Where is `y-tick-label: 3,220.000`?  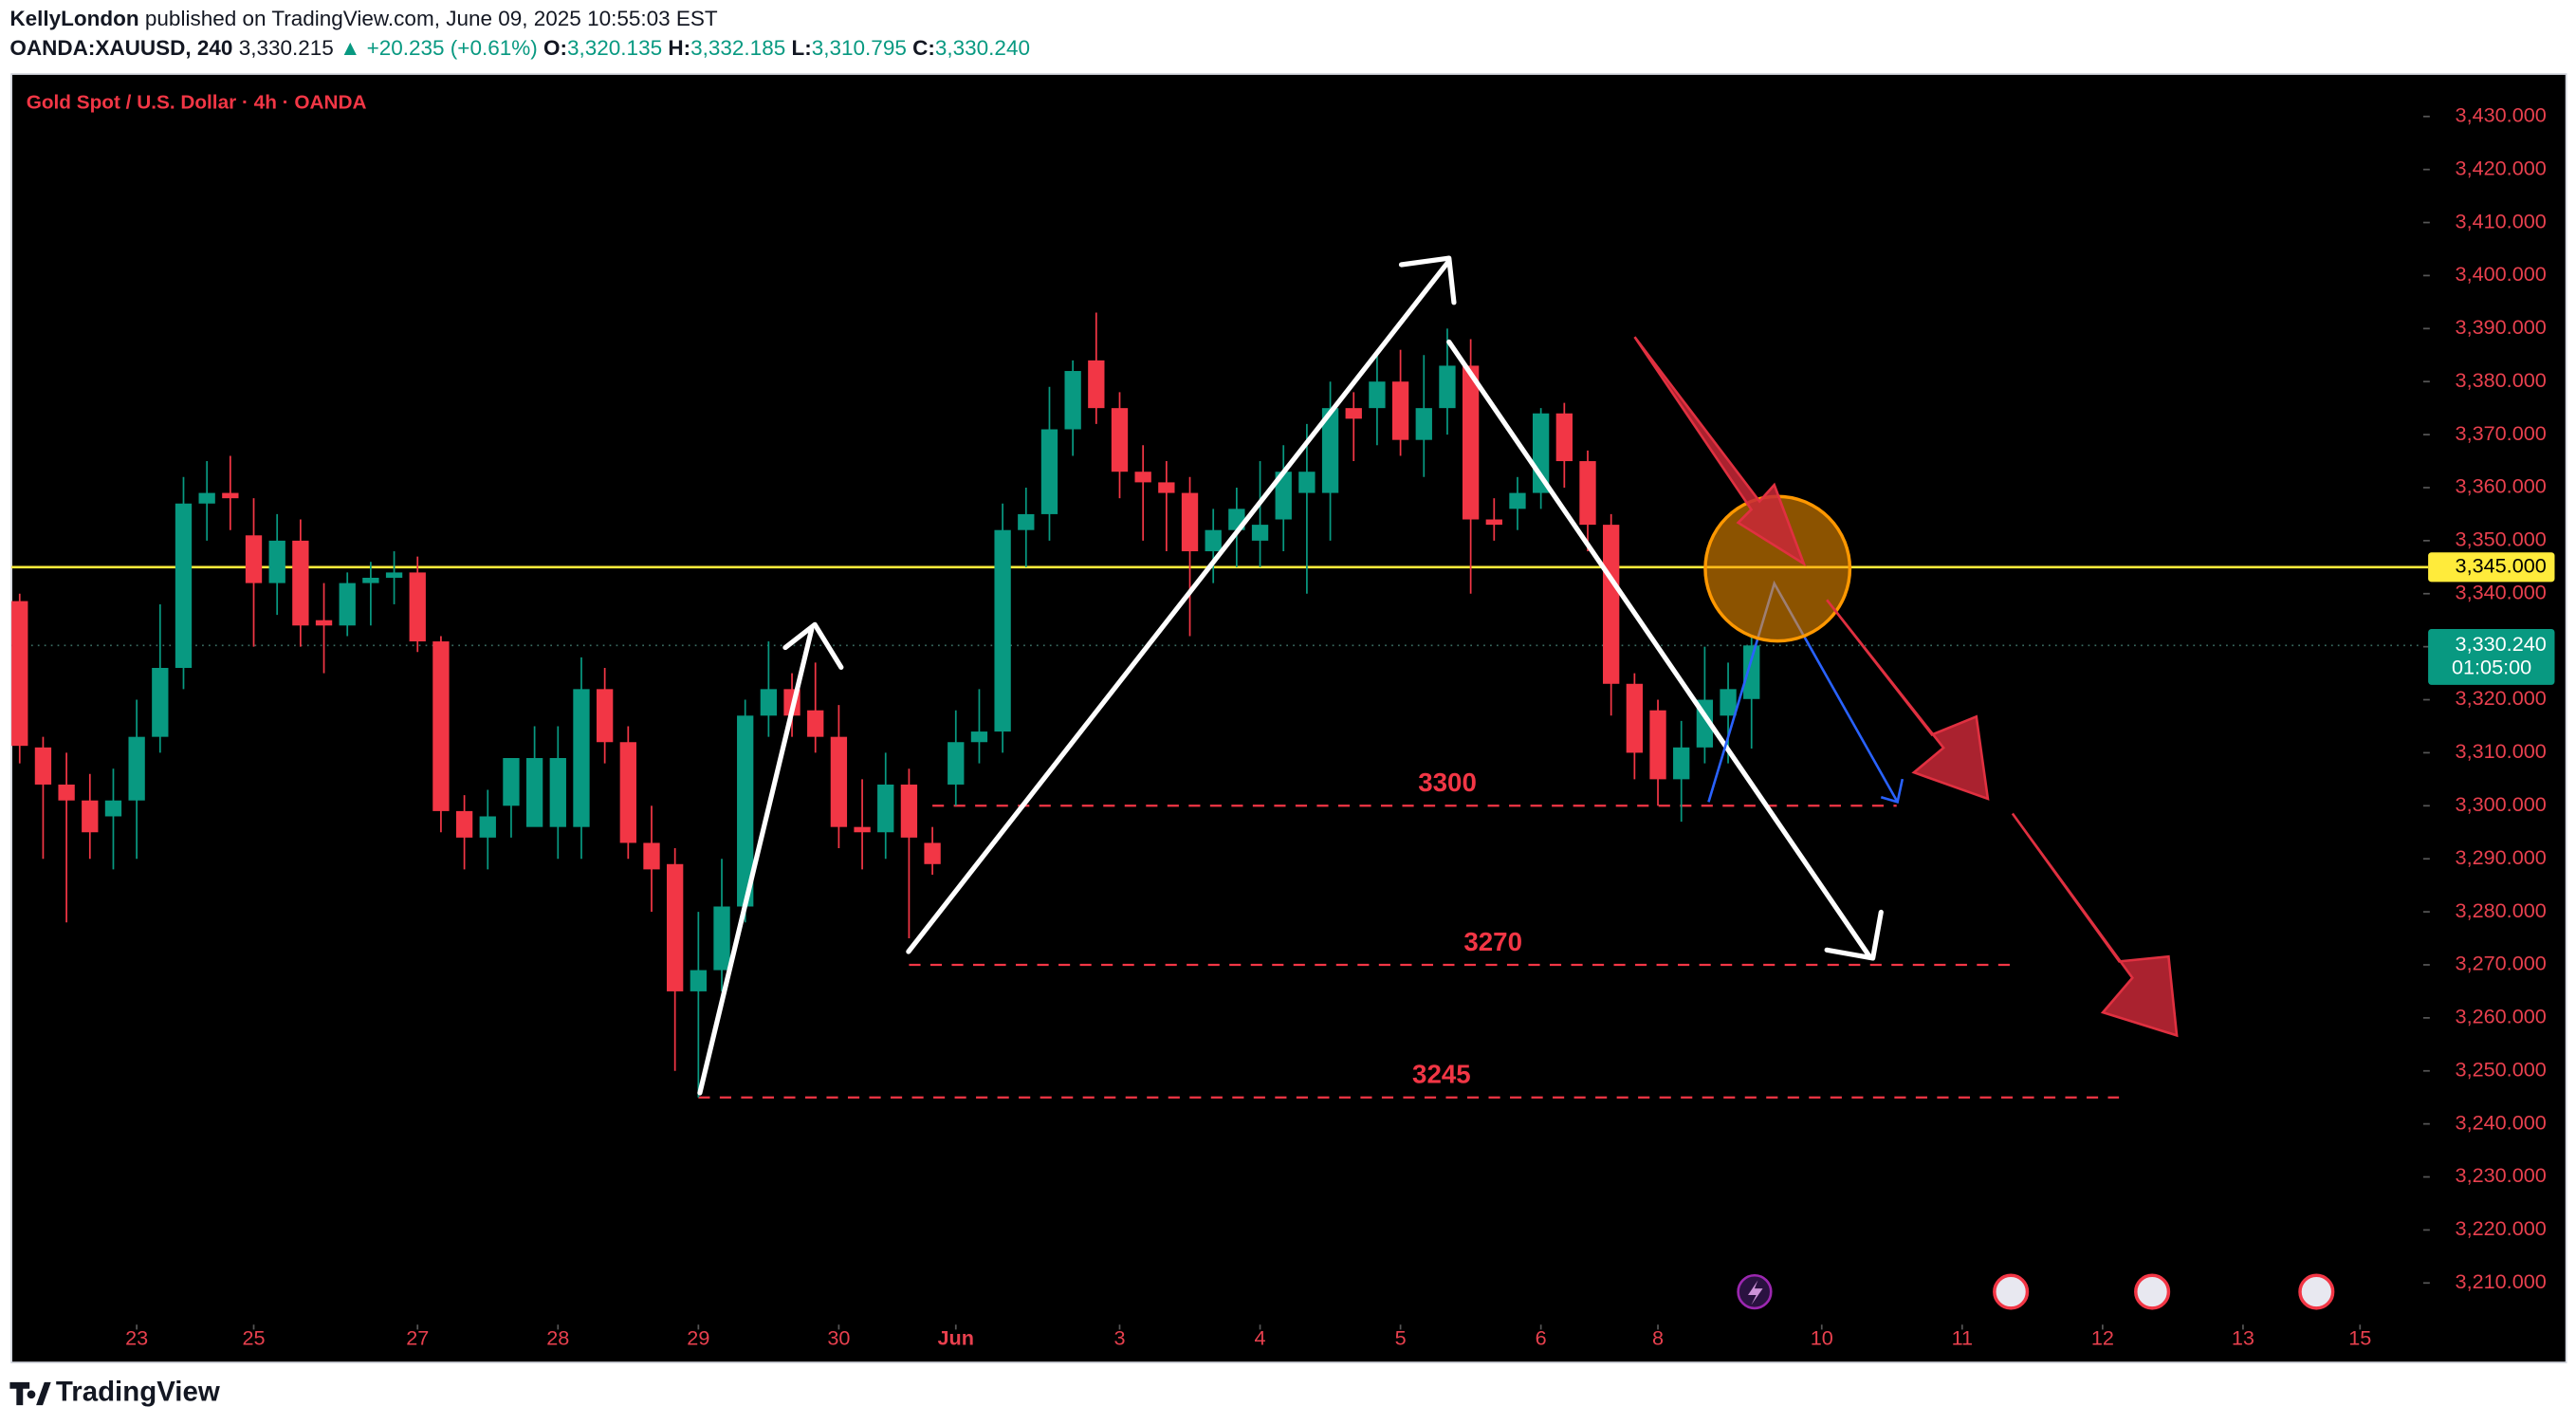 y-tick-label: 3,220.000 is located at coordinates (2501, 1228).